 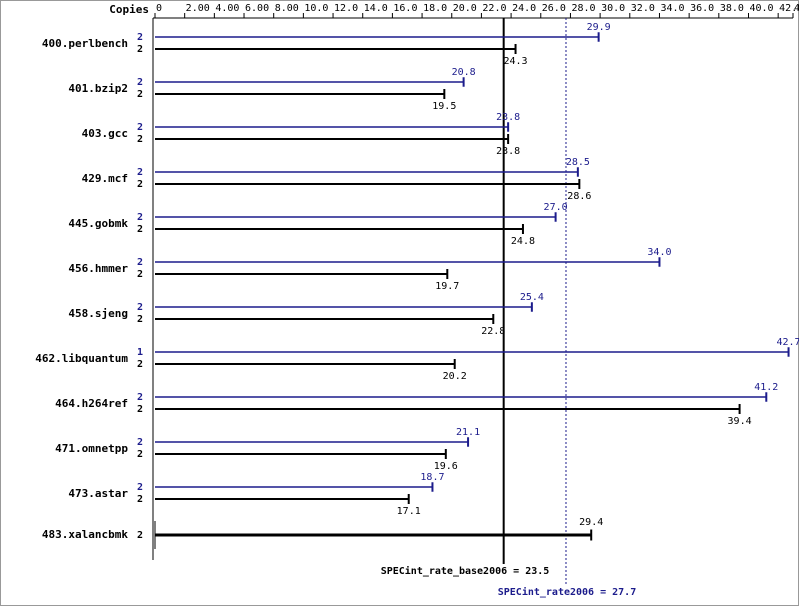 What do you see at coordinates (643, 8) in the screenshot?
I see `x-tick-label: 32.0` at bounding box center [643, 8].